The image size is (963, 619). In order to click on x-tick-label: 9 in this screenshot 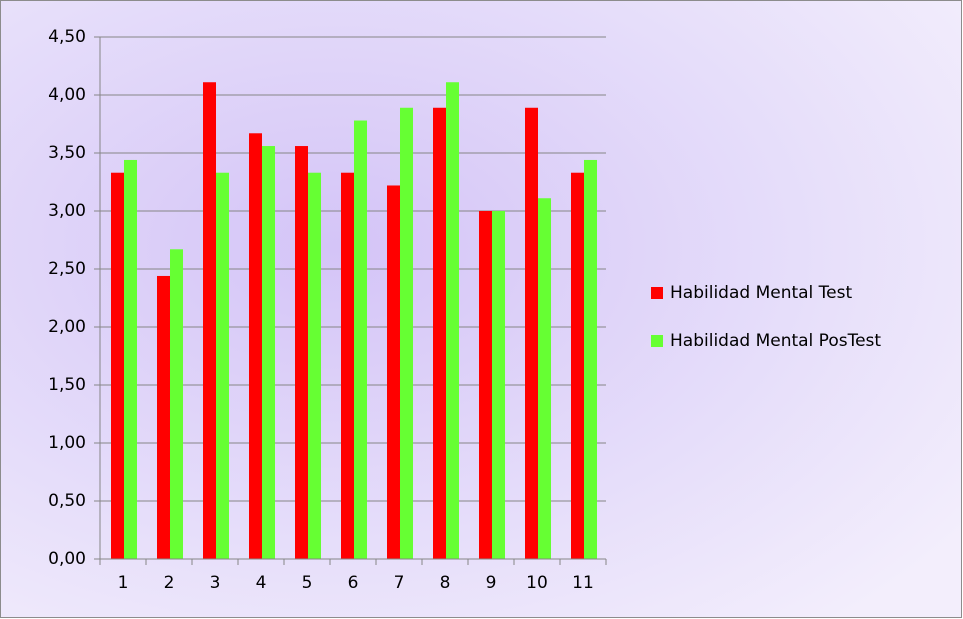, I will do `click(491, 583)`.